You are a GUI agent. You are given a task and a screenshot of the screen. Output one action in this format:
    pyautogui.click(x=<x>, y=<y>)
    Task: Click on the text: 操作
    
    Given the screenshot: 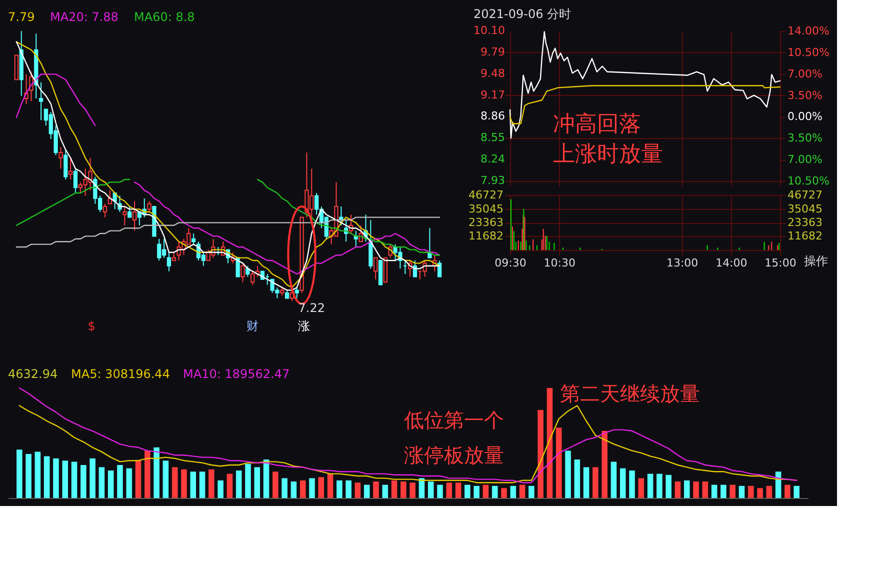 What is the action you would take?
    pyautogui.click(x=816, y=261)
    